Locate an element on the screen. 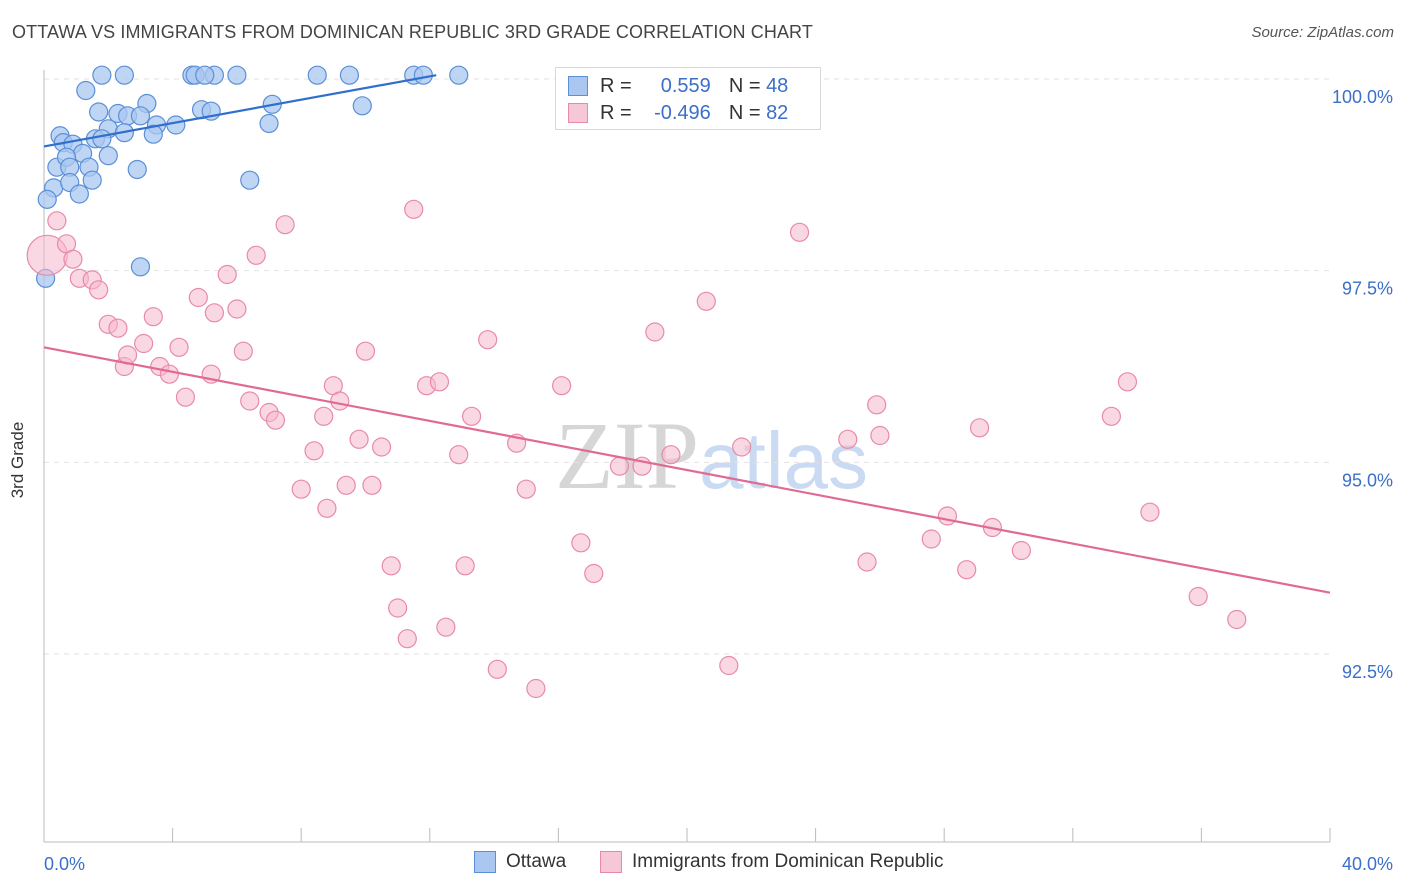 This screenshot has height=892, width=1406. chart-source: Source: ZipAtlas.com is located at coordinates (1322, 32).